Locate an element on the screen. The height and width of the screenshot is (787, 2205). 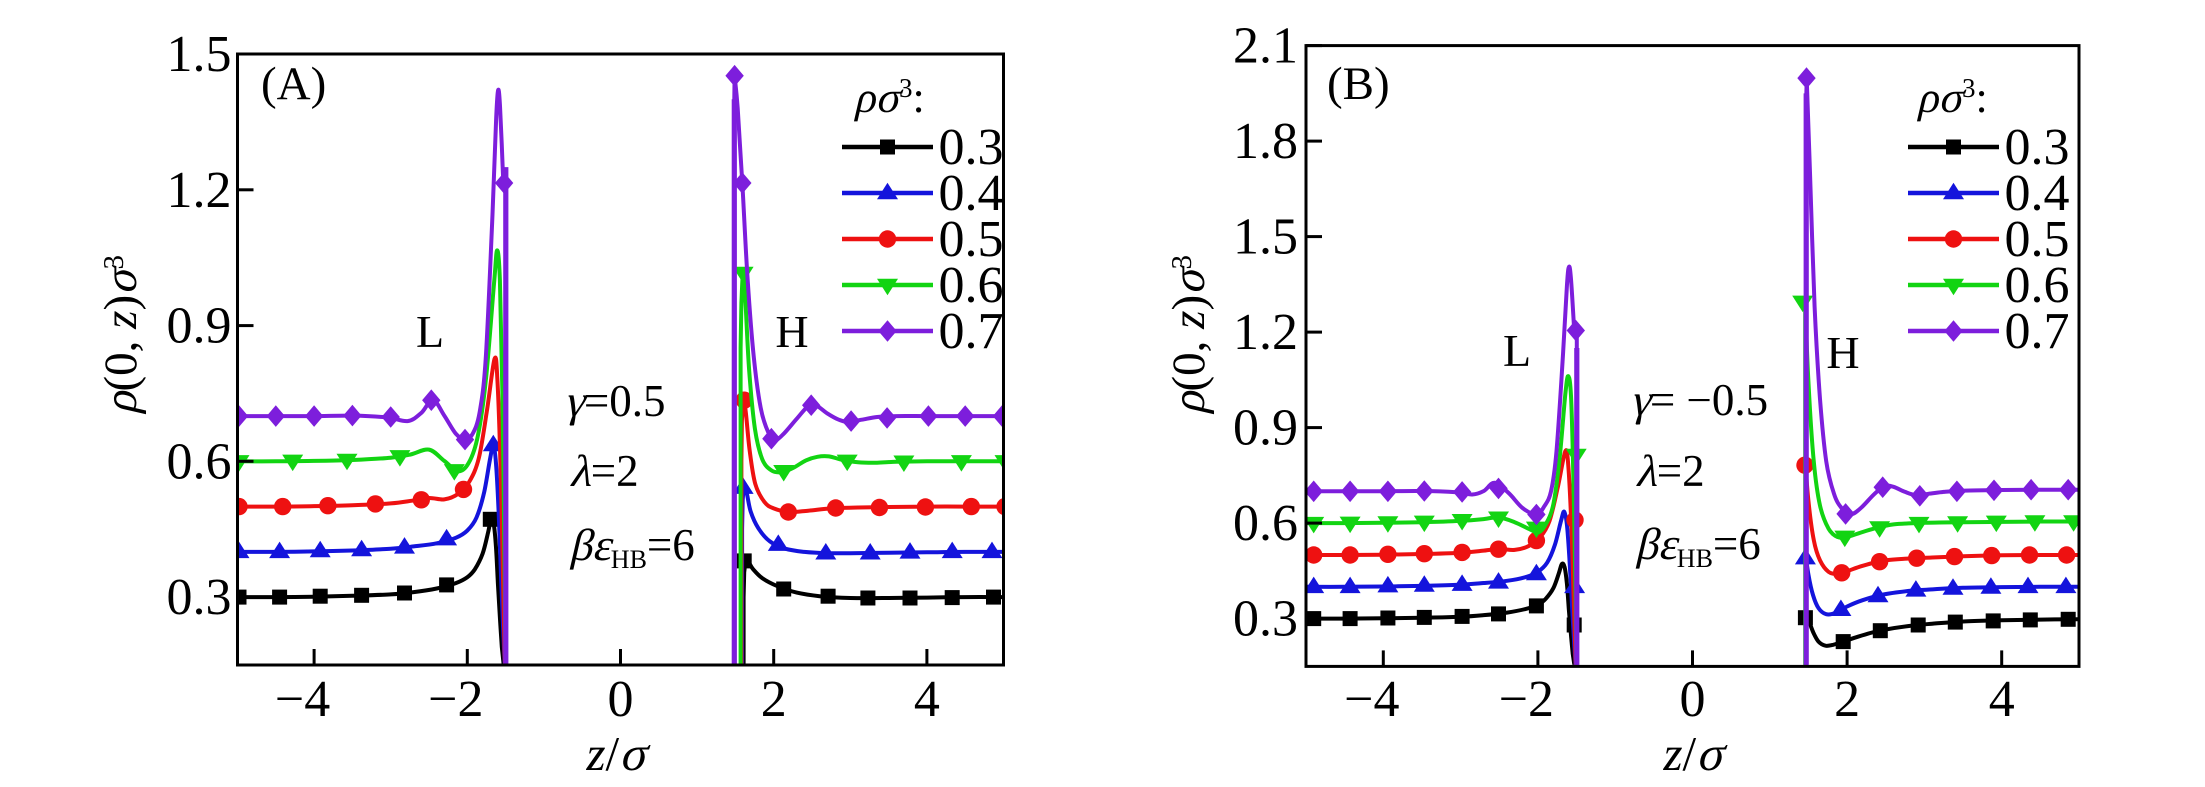
svg-text: = −0.5 is located at coordinates (1709, 400).